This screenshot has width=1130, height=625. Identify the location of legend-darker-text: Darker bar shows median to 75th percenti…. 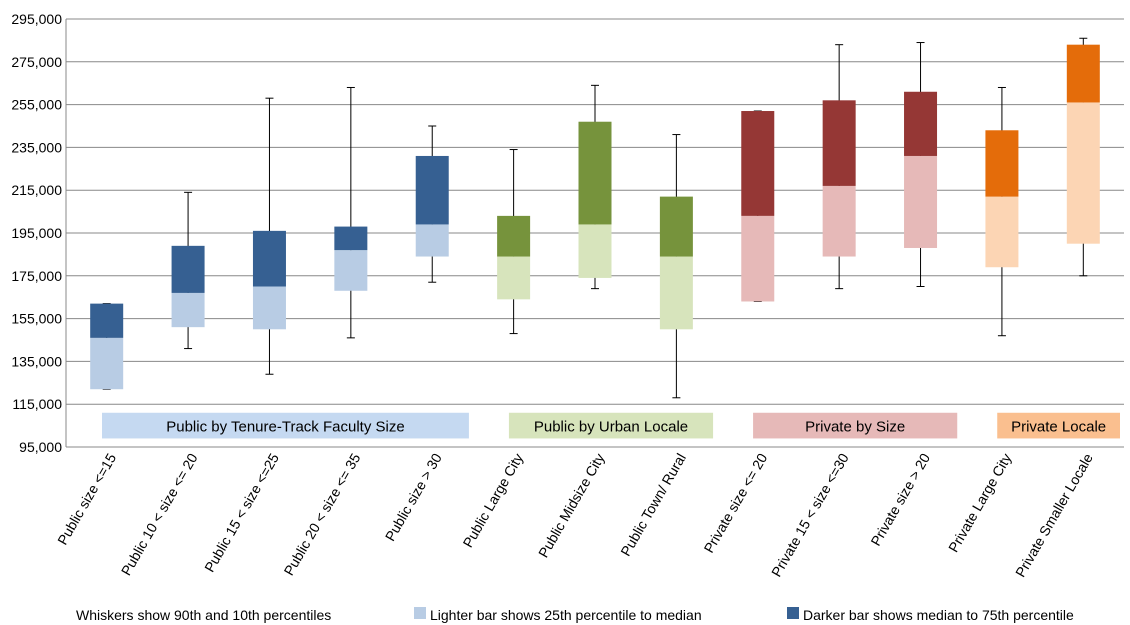
(938, 615).